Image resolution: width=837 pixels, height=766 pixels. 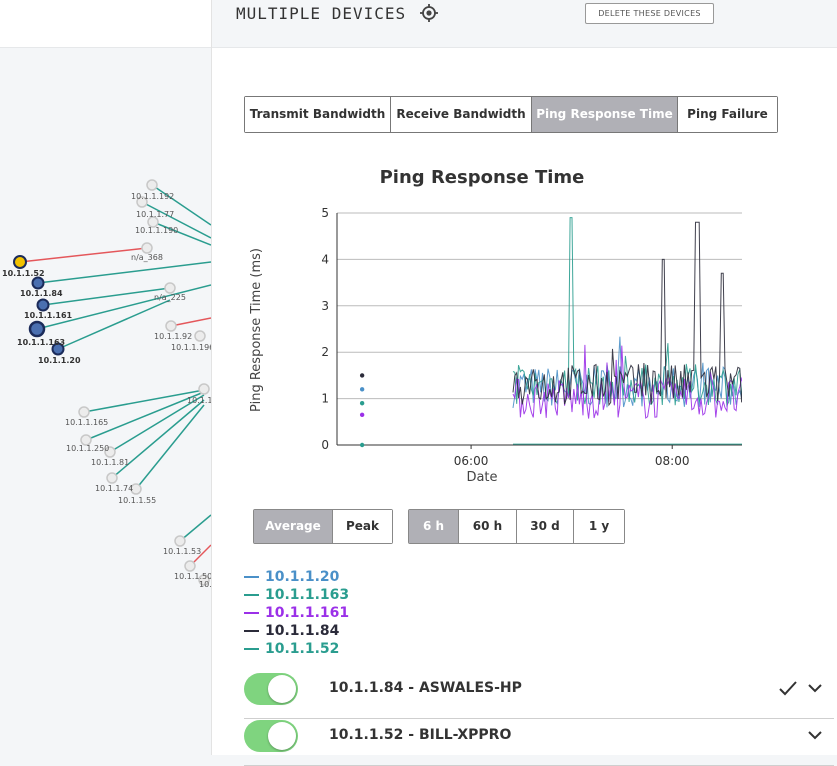 I want to click on legend-item: 10.1.1.163, so click(x=296, y=595).